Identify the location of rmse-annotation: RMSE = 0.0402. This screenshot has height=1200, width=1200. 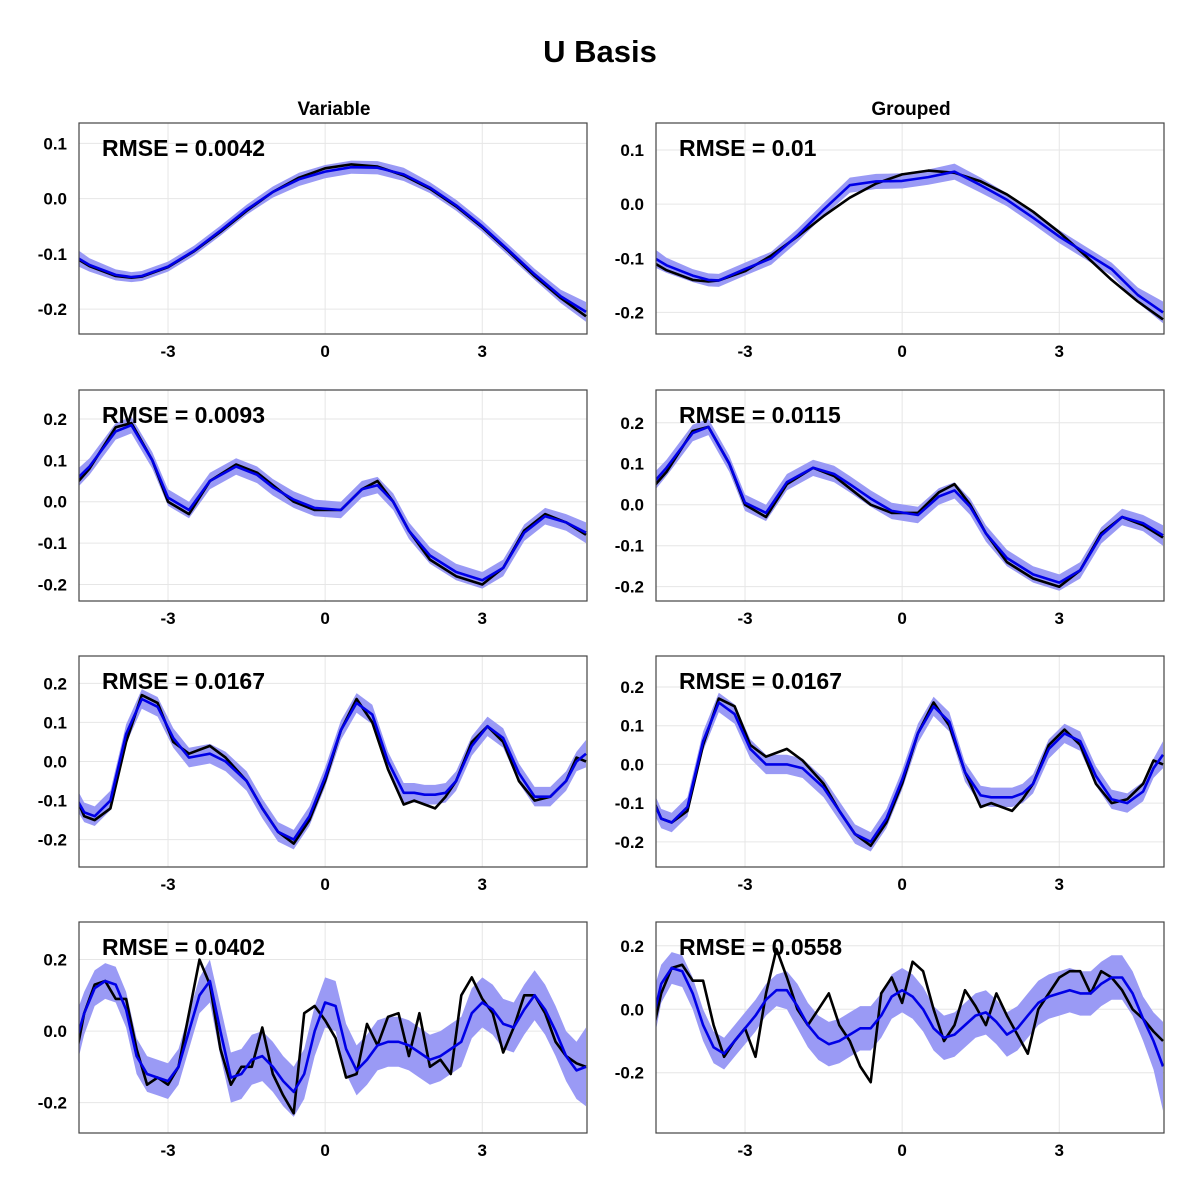
(183, 947).